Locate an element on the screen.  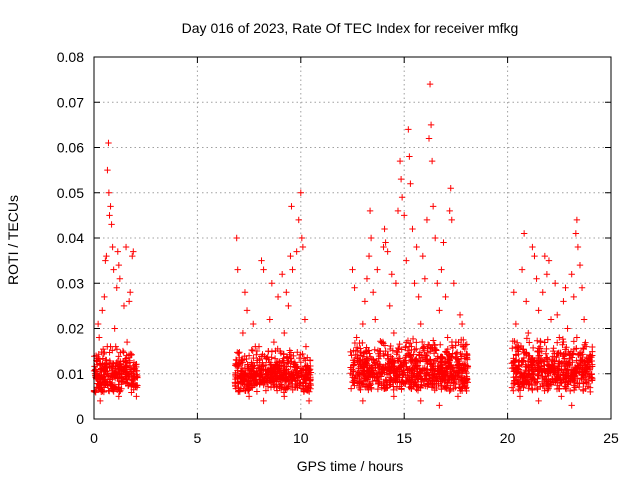
y-tick-label: 0 is located at coordinates (80, 419).